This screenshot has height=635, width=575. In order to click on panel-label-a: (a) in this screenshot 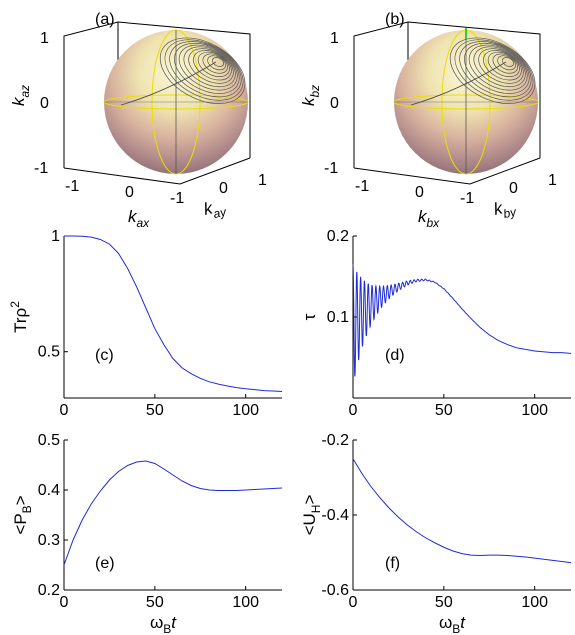, I will do `click(105, 19)`.